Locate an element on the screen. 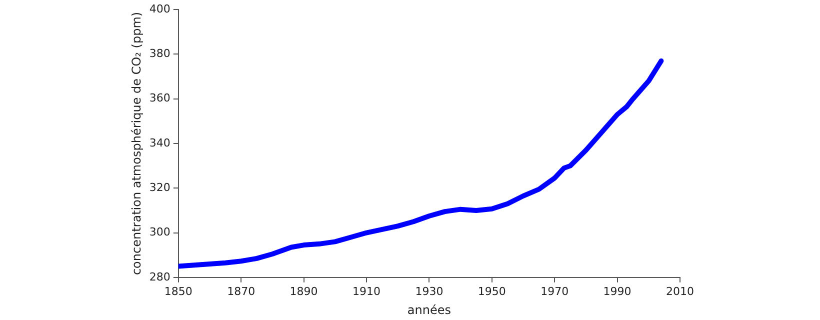 The image size is (820, 320). x-tick-label: 1990 is located at coordinates (617, 291).